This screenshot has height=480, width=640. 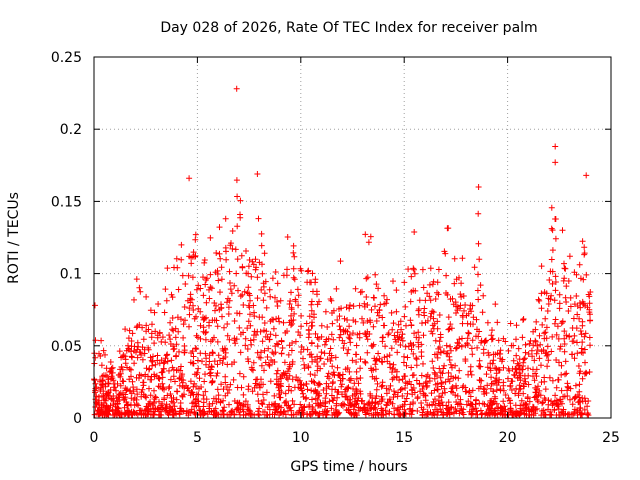 What do you see at coordinates (301, 438) in the screenshot?
I see `x-tick-label: 10` at bounding box center [301, 438].